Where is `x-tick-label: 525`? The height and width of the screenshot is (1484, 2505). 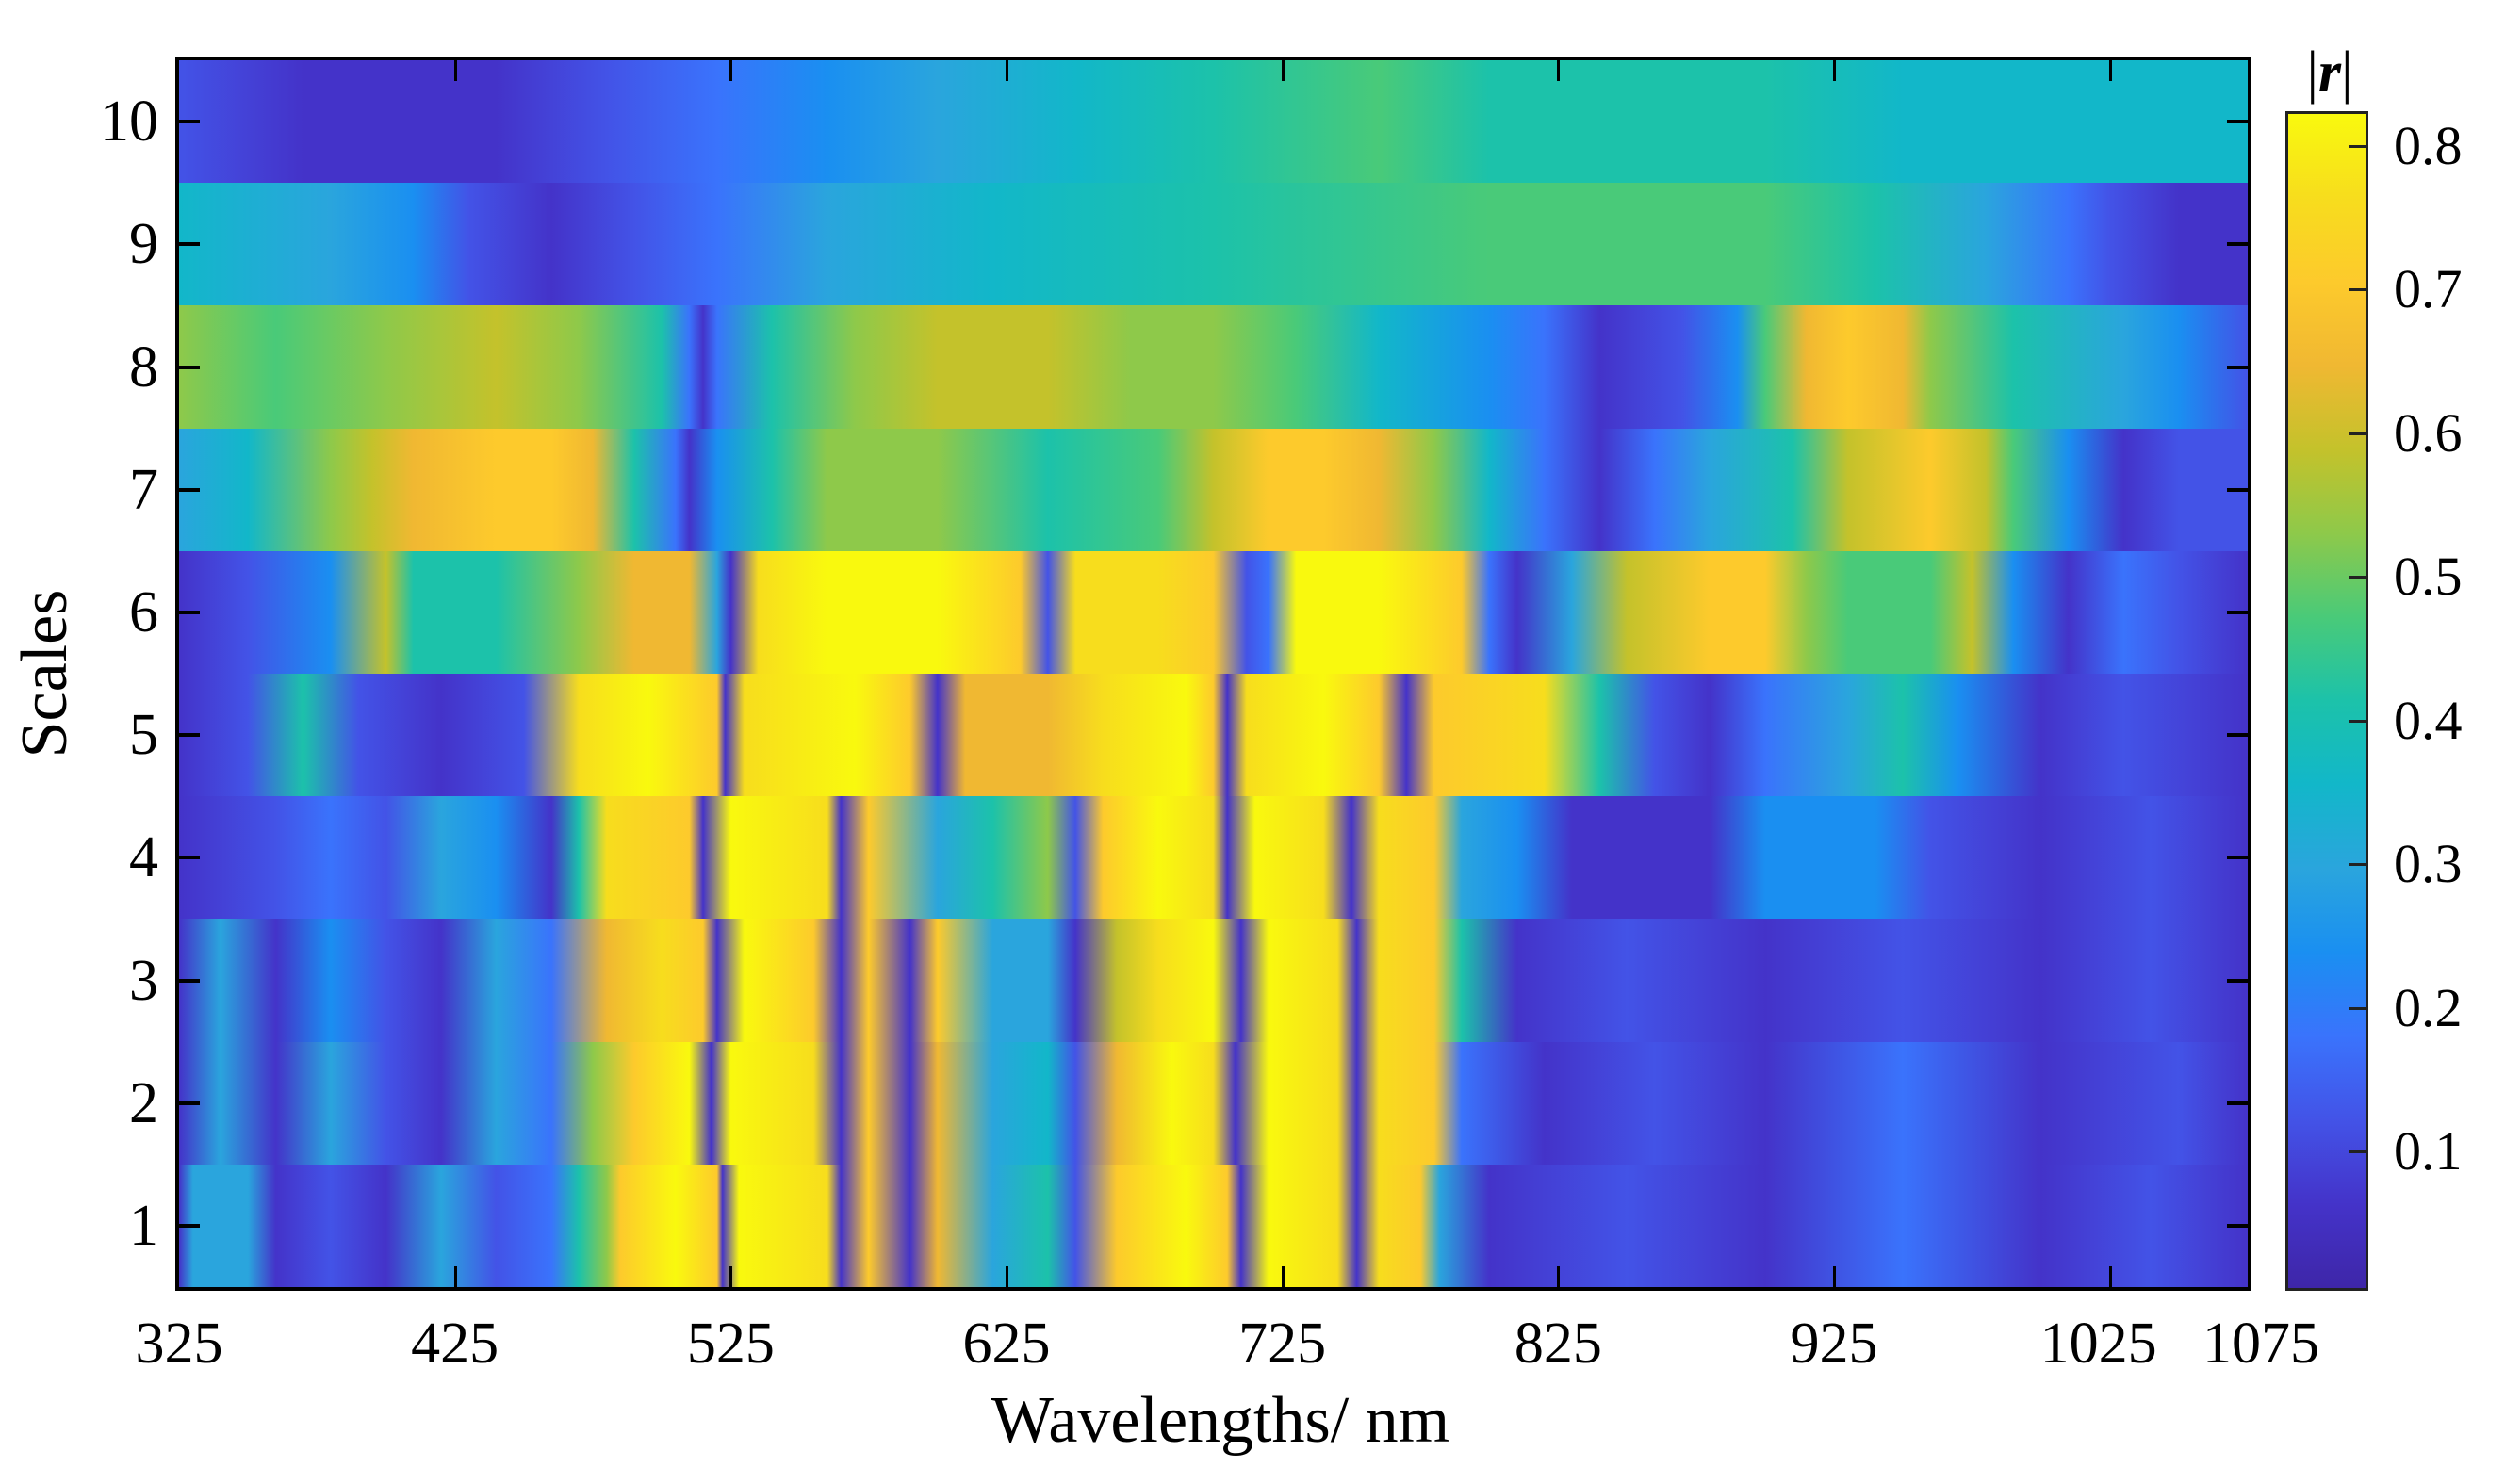 x-tick-label: 525 is located at coordinates (731, 1344).